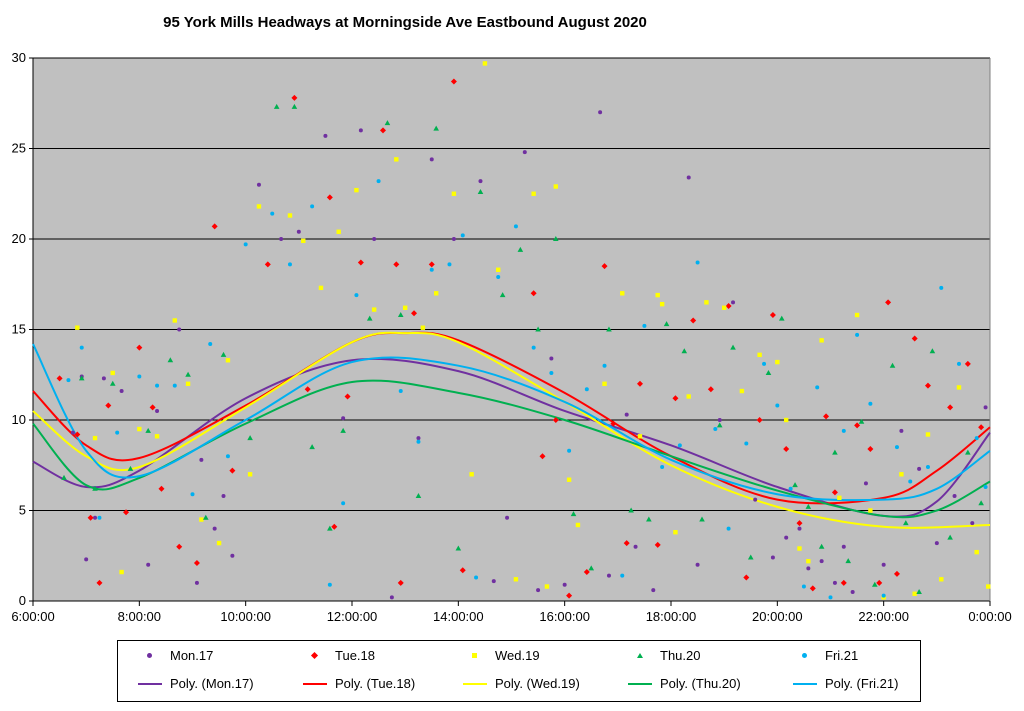  I want to click on legend-item: Thu.20, so click(664, 655).